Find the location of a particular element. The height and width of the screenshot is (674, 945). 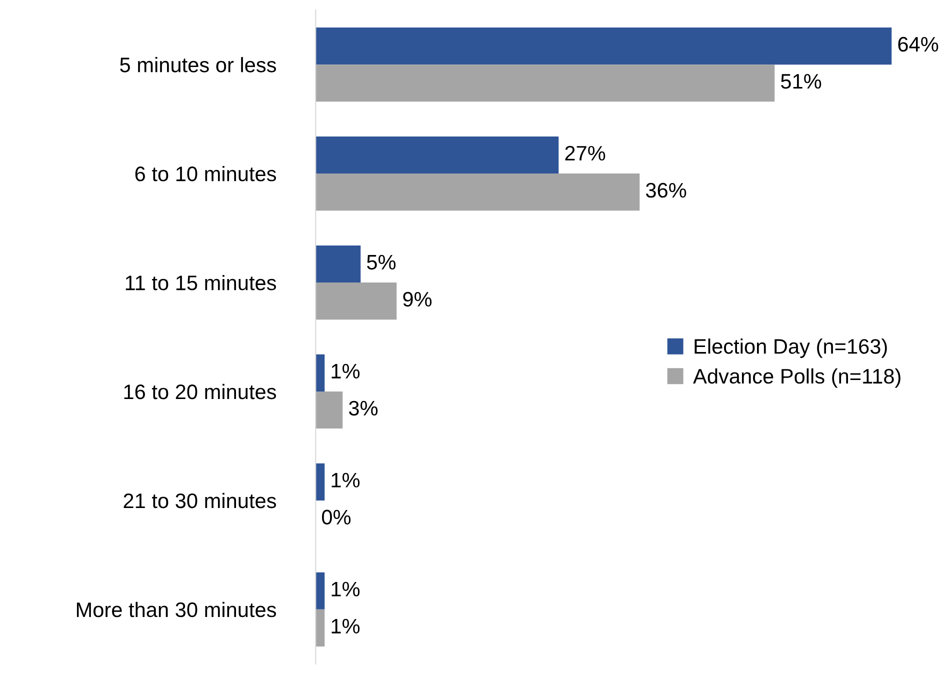

y-tick-label: More than 30 minutes is located at coordinates (176, 610).